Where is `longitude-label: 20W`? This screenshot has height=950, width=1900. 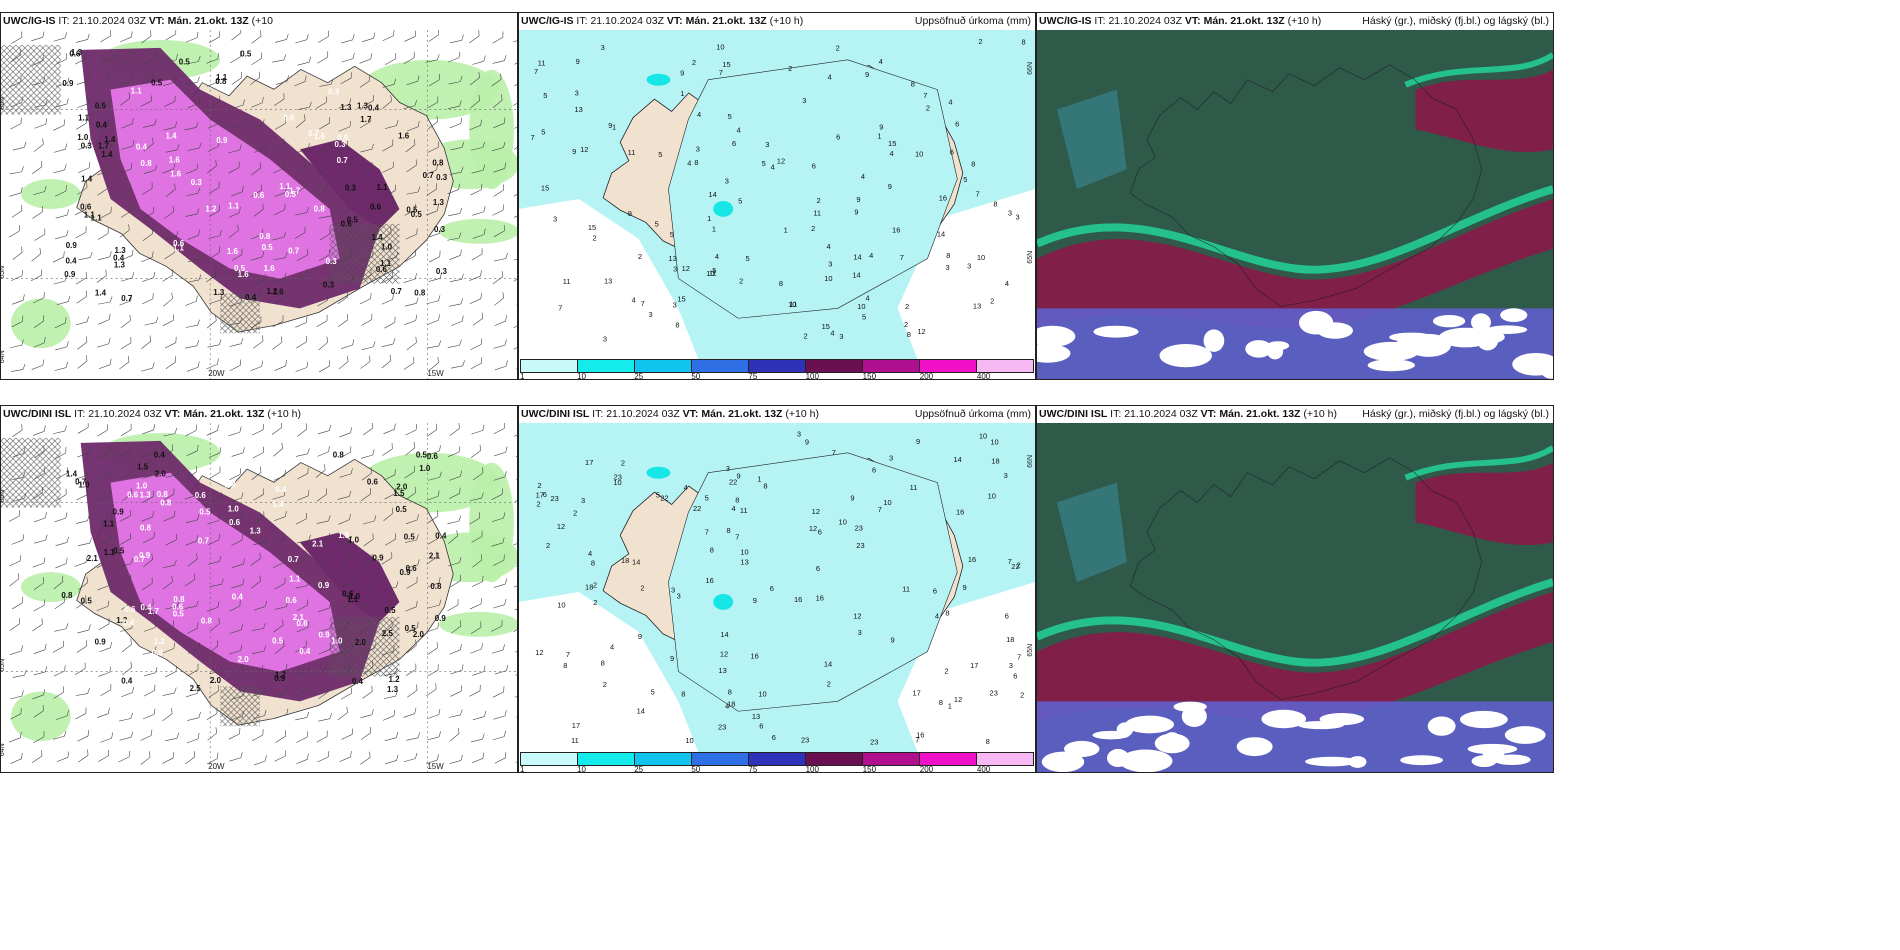 longitude-label: 20W is located at coordinates (216, 373).